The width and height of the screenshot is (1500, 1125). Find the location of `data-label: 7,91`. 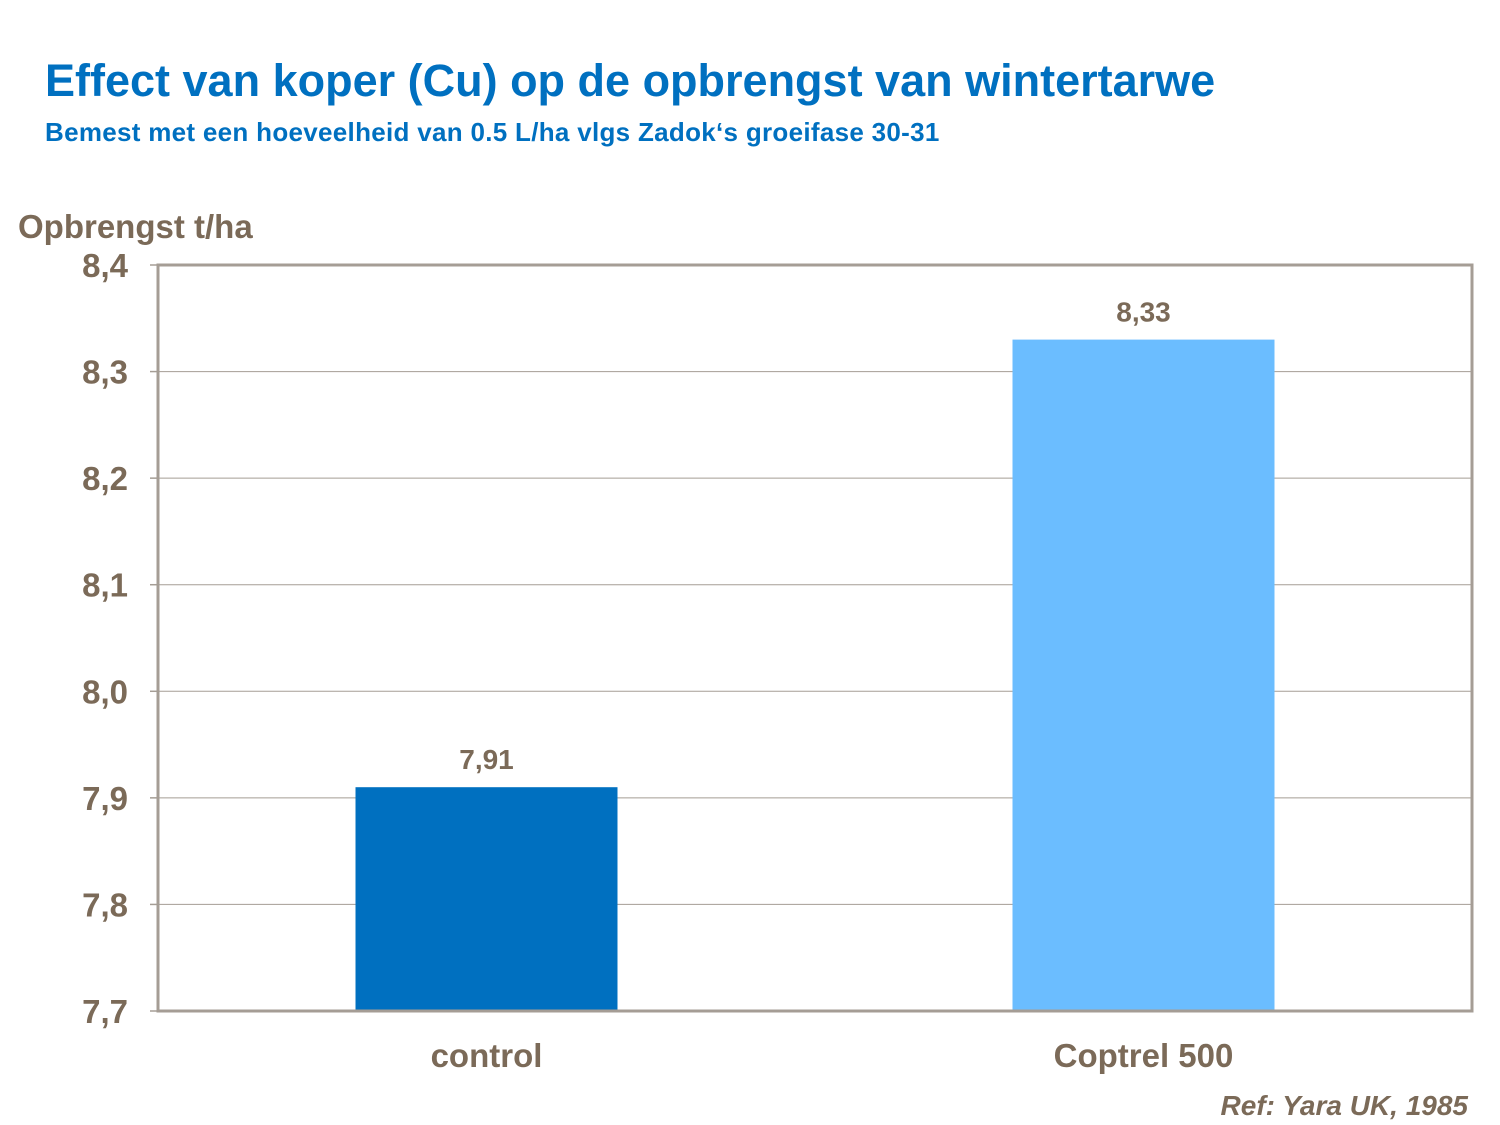

data-label: 7,91 is located at coordinates (486, 759).